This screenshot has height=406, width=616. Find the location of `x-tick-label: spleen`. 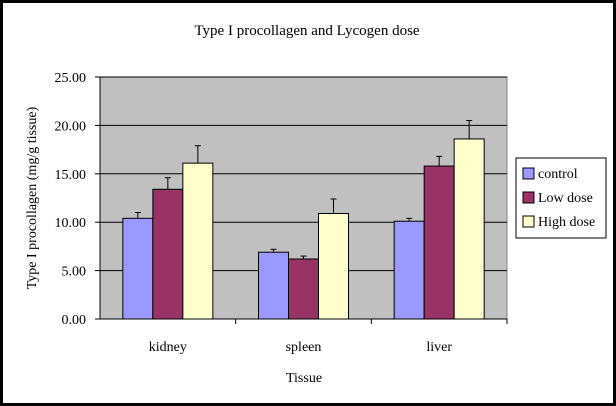

x-tick-label: spleen is located at coordinates (304, 347).